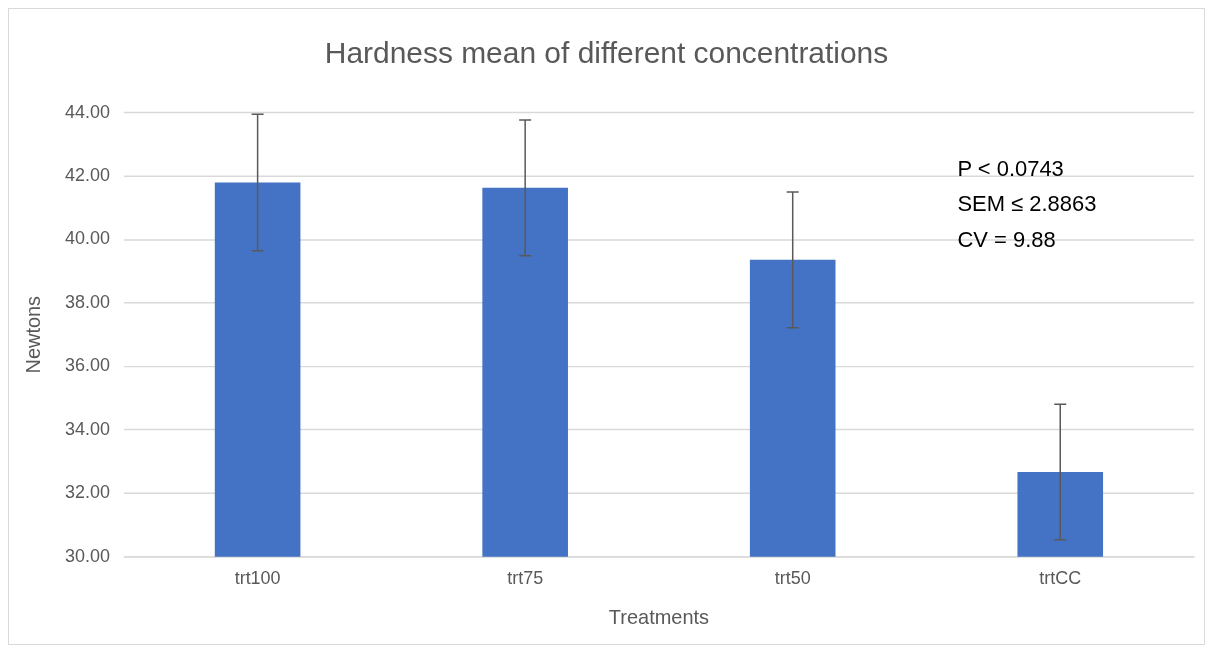 This screenshot has width=1213, height=653. Describe the element at coordinates (257, 578) in the screenshot. I see `x-tick-label: trt100` at that location.